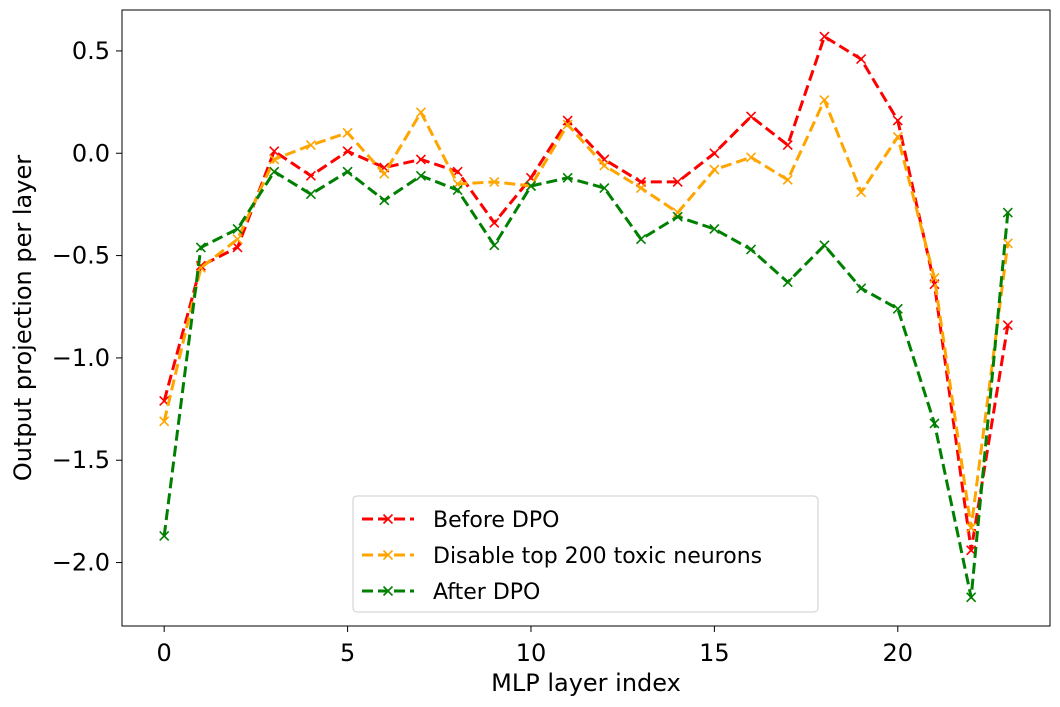  I want to click on legend-label: Disable top 200 toxic neurons, so click(597, 556).